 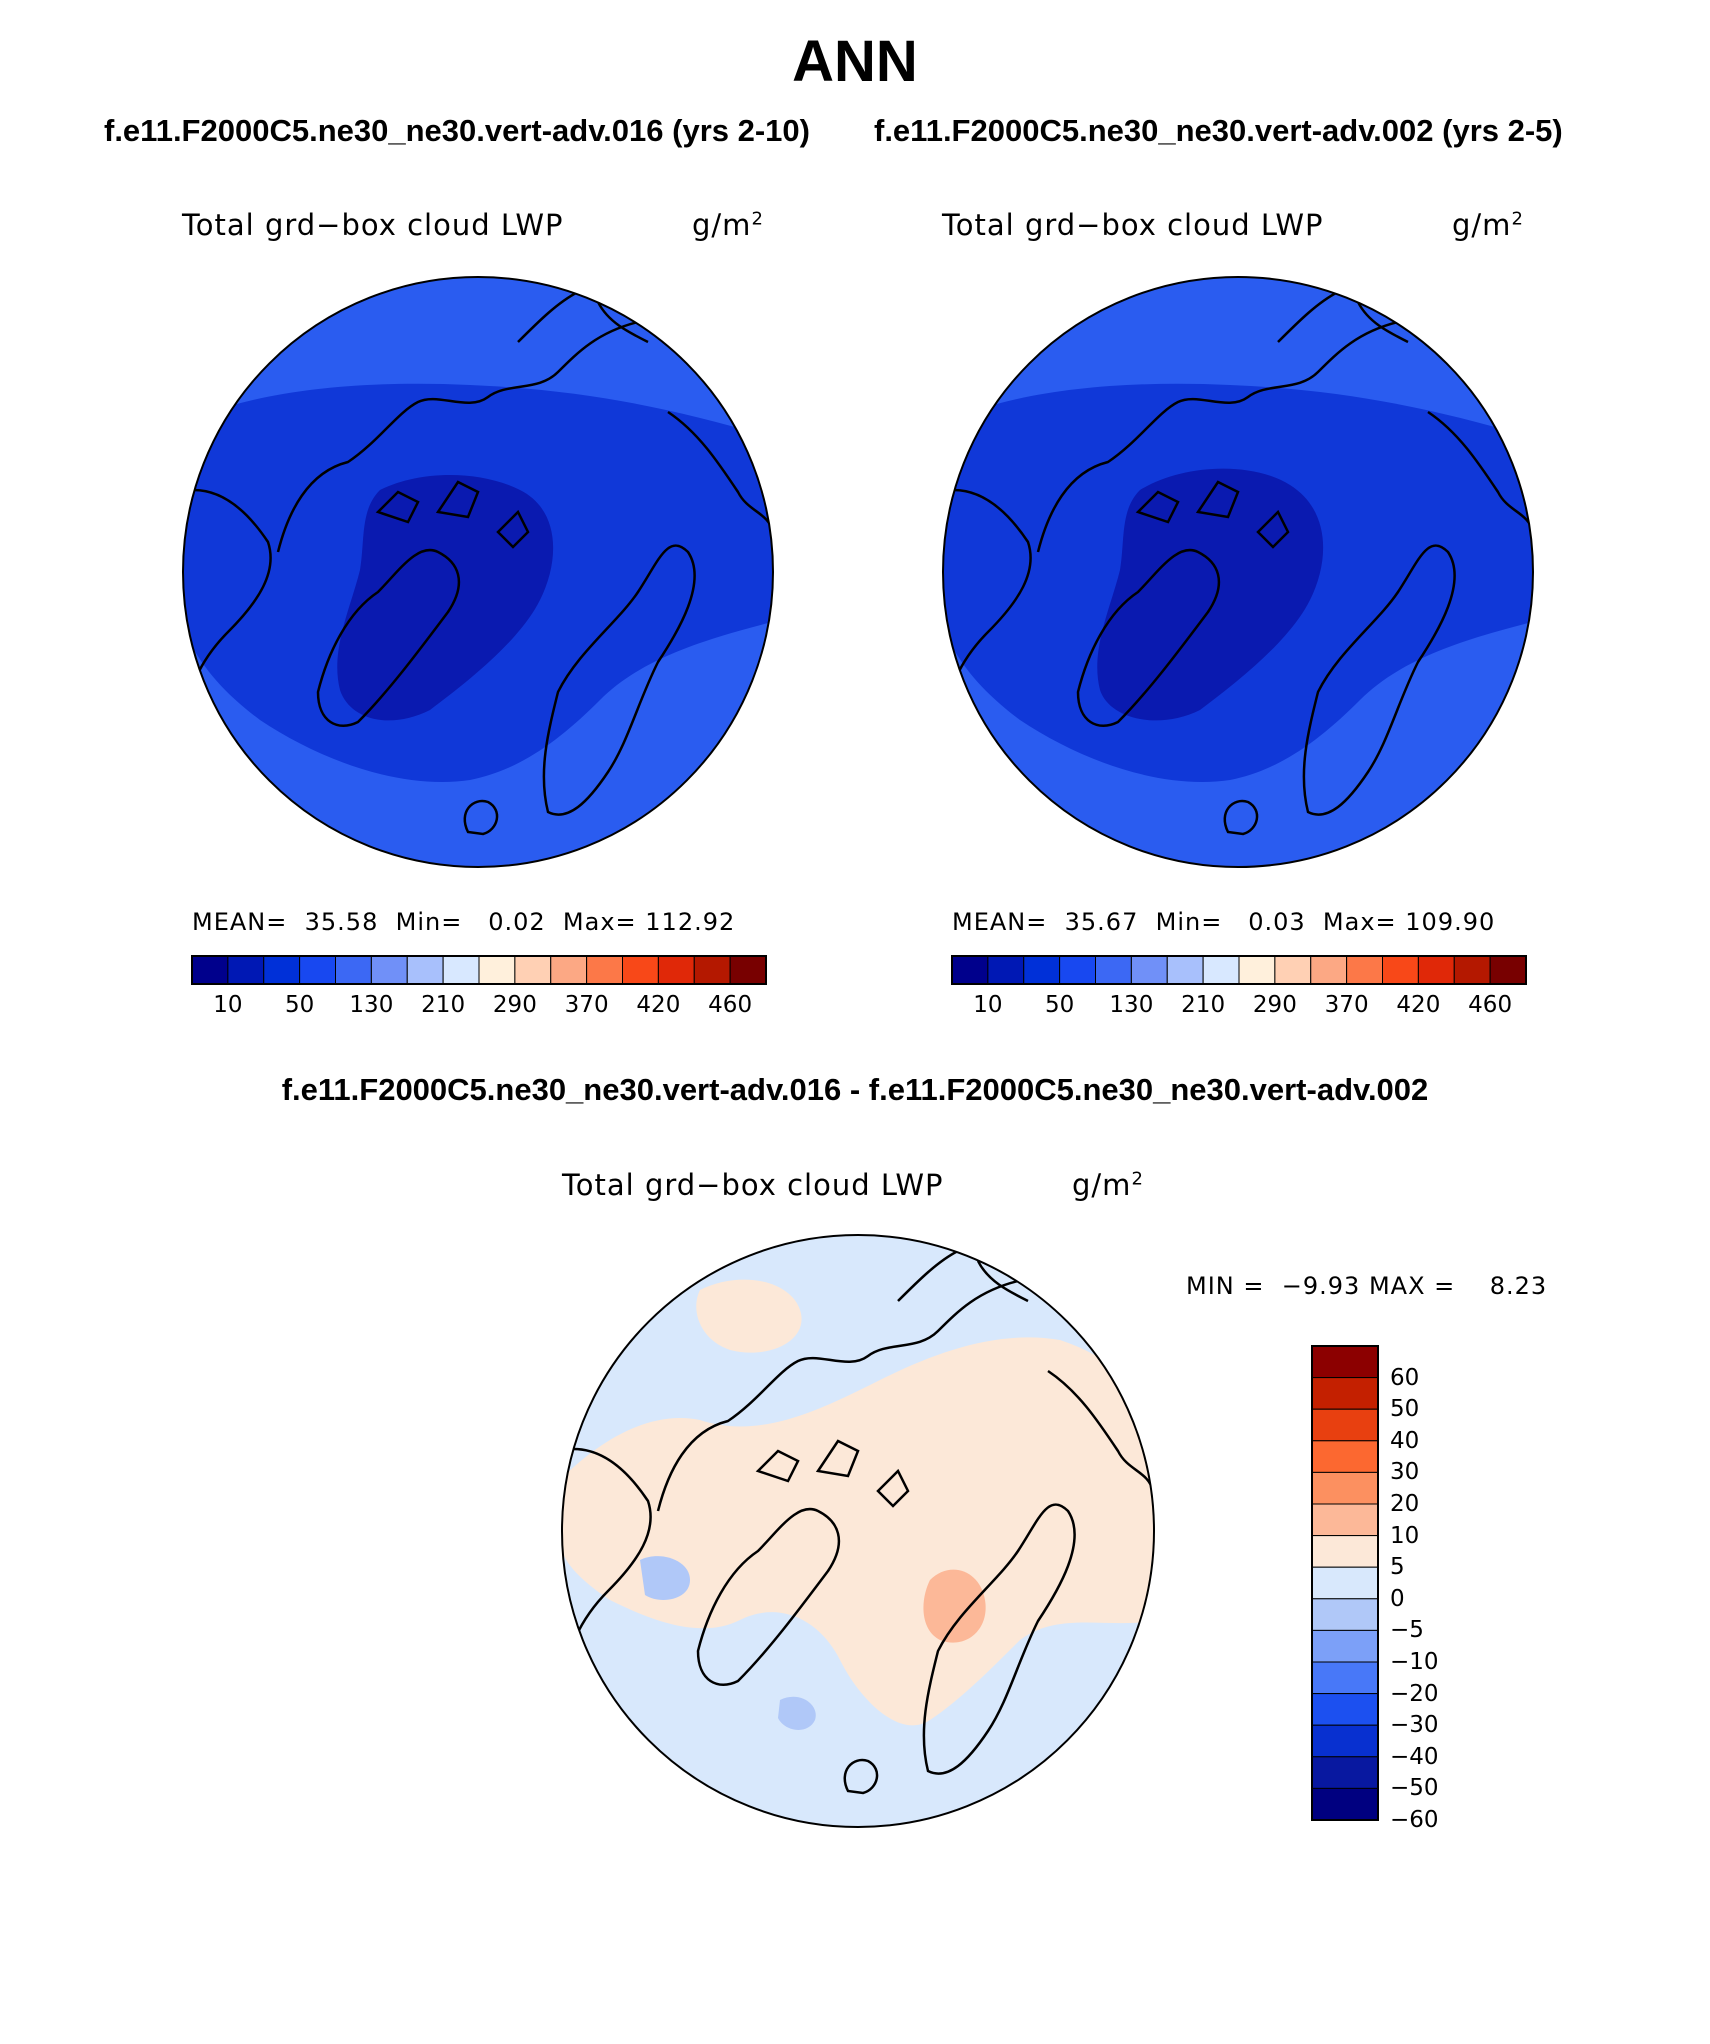 I want to click on colorbar-tick-label: 460, so click(x=1490, y=1005).